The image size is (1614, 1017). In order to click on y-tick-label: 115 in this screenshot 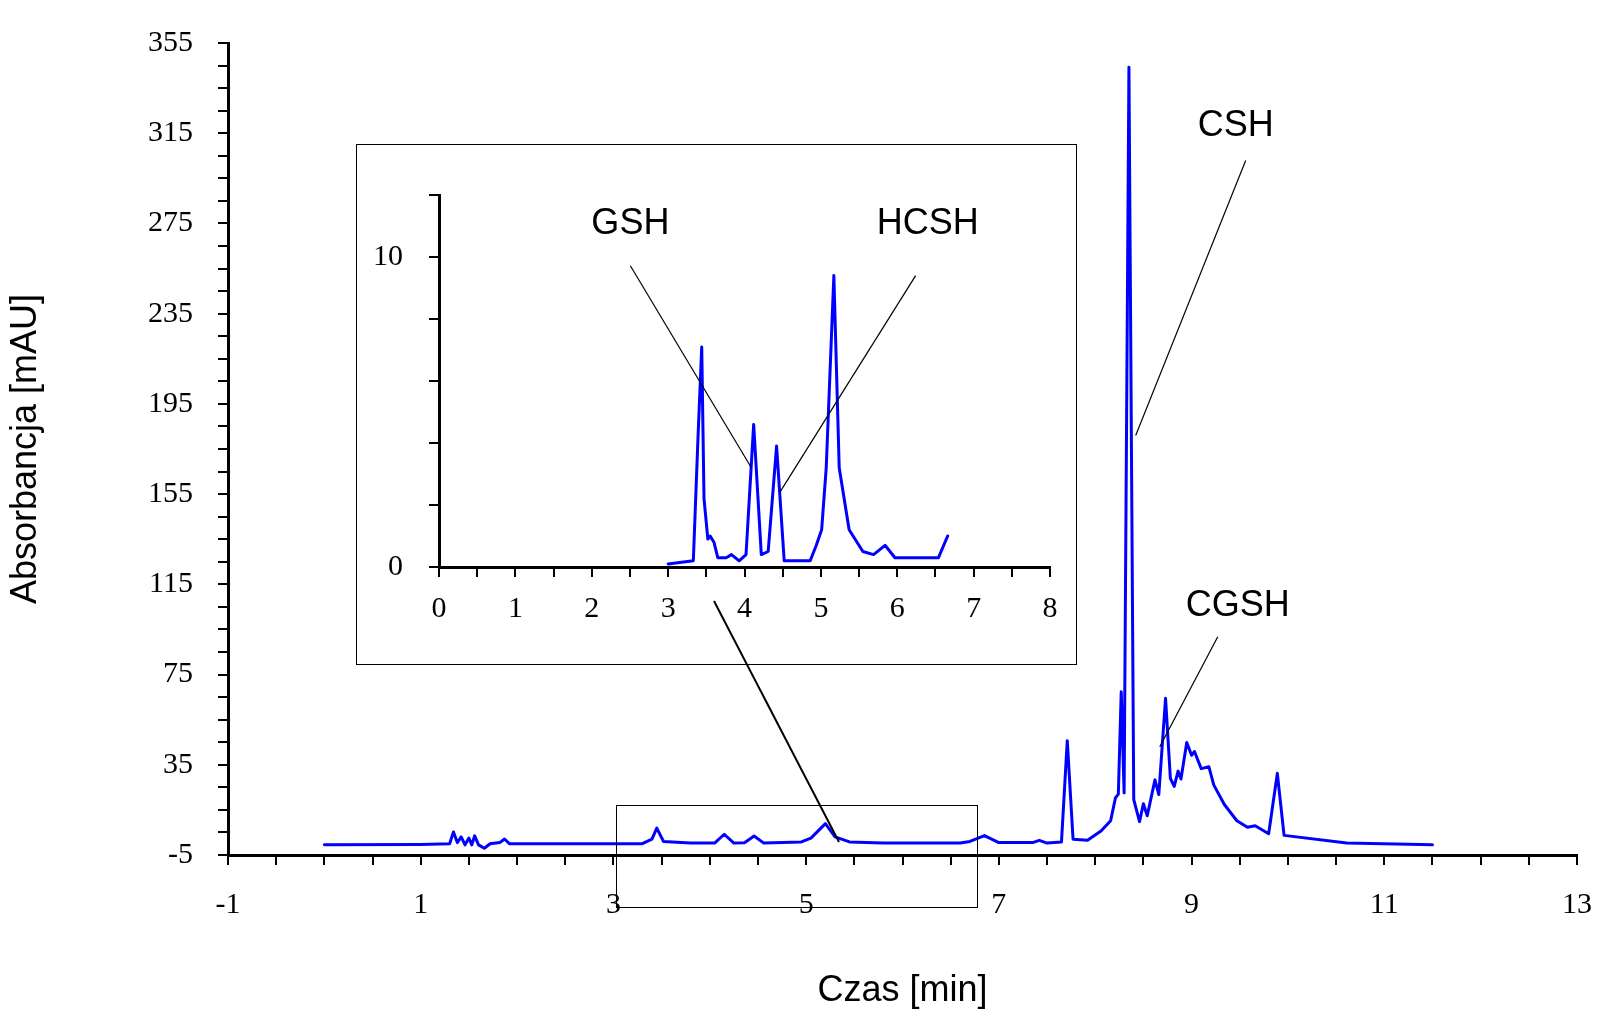, I will do `click(171, 582)`.